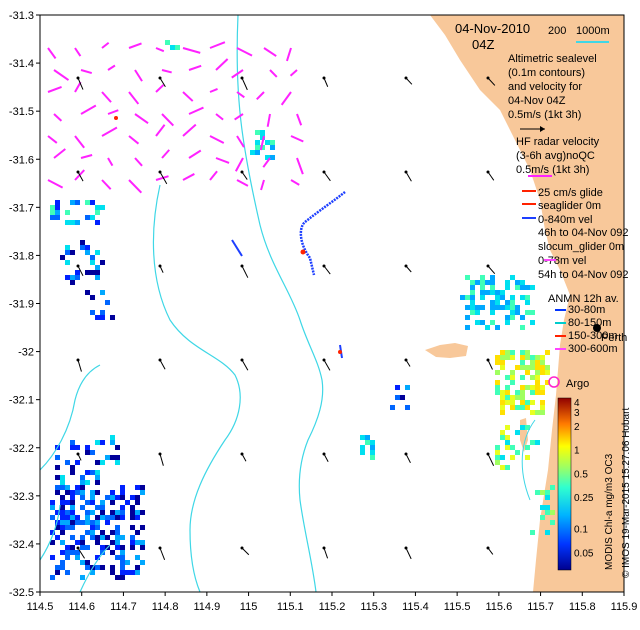 The image size is (640, 630). What do you see at coordinates (583, 299) in the screenshot?
I see `anmn-title: ANMN 12h av.` at bounding box center [583, 299].